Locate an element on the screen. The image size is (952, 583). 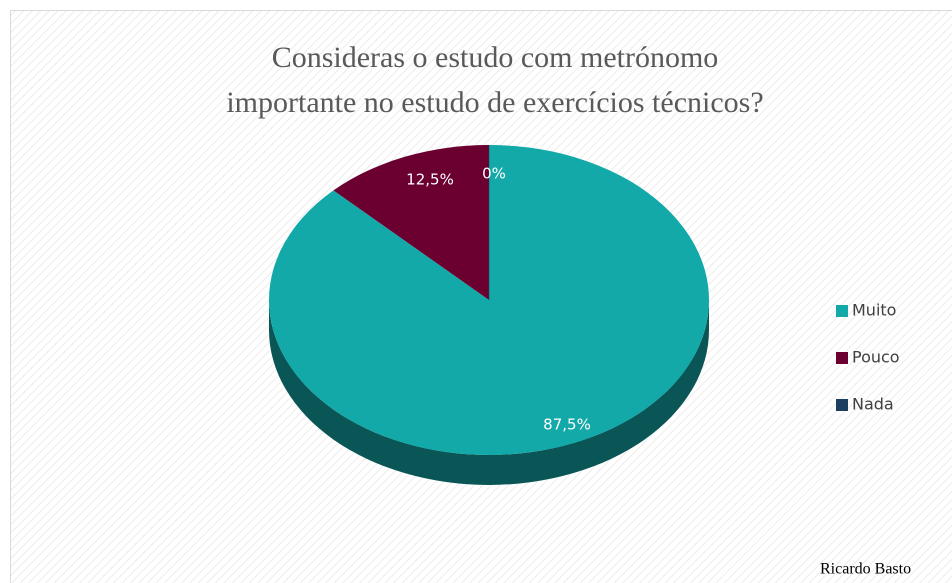
pie-slice is located at coordinates (411, 222).